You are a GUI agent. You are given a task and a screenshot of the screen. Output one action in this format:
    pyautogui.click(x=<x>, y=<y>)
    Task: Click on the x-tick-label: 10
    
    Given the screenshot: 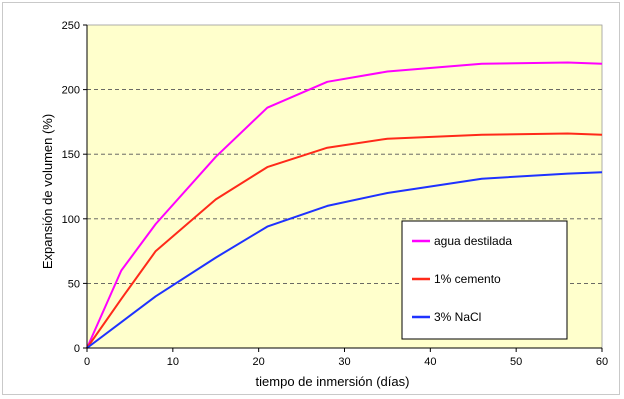 What is the action you would take?
    pyautogui.click(x=173, y=362)
    